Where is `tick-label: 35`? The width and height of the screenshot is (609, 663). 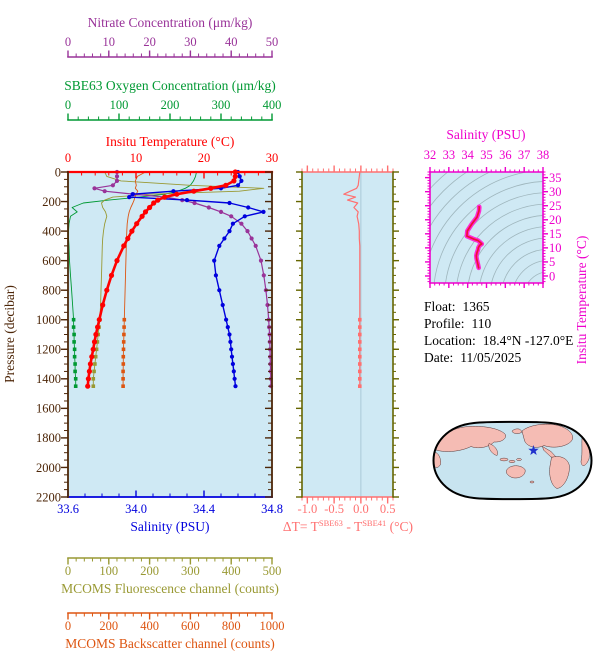
tick-label: 35 is located at coordinates (555, 178).